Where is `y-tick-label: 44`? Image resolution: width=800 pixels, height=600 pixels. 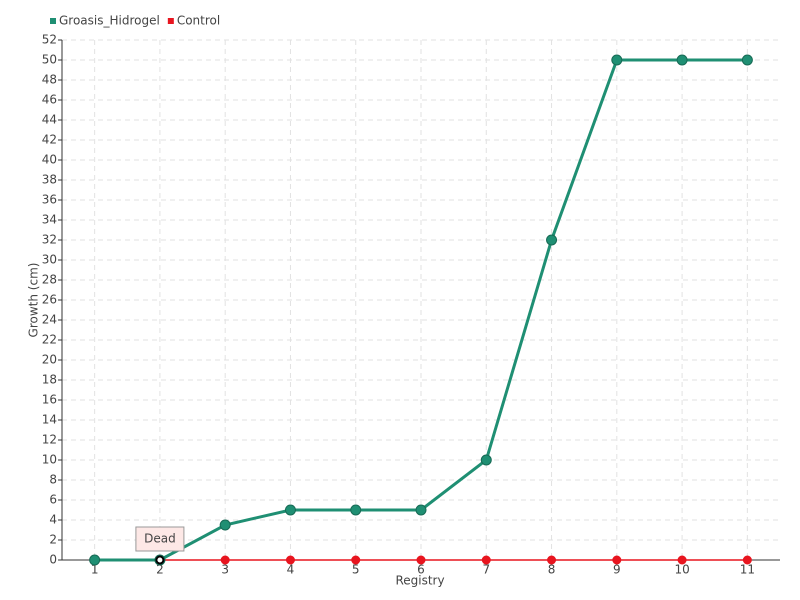 y-tick-label: 44 is located at coordinates (49, 120).